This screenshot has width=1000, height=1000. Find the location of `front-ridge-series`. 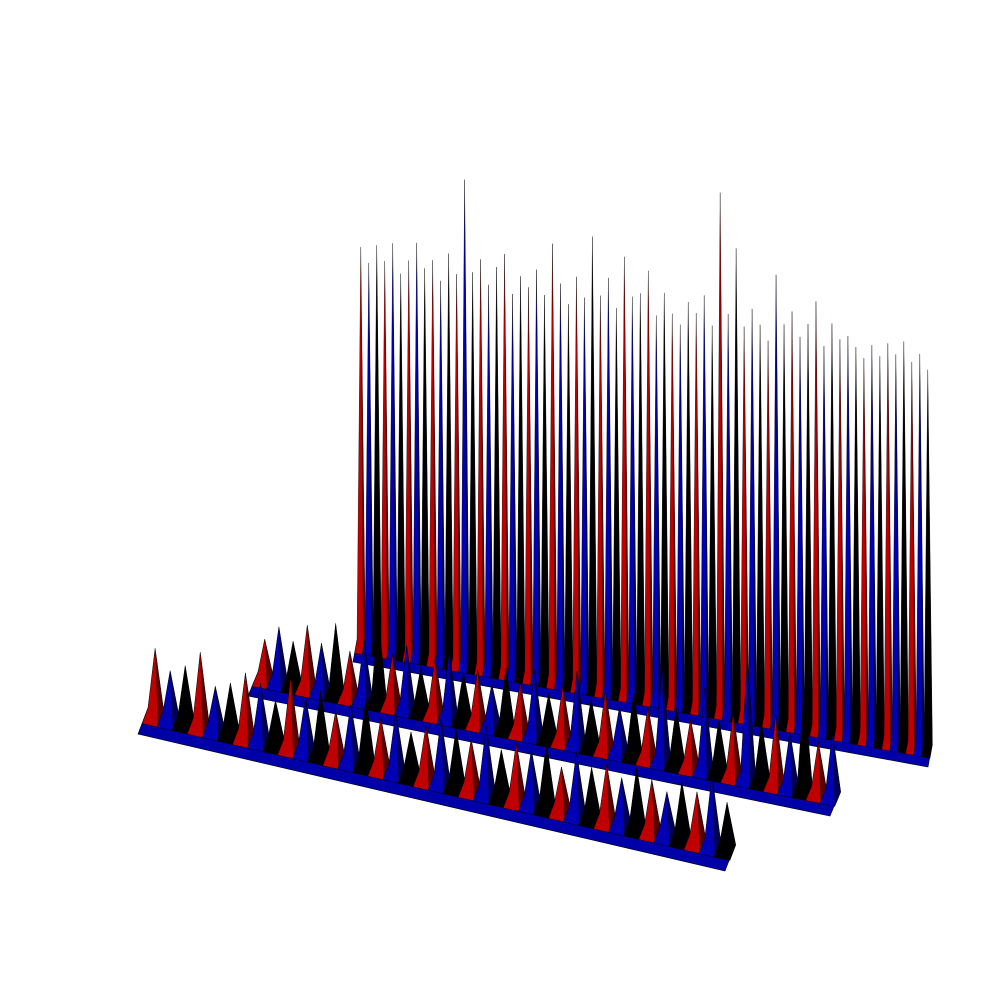

front-ridge-series is located at coordinates (437, 760).